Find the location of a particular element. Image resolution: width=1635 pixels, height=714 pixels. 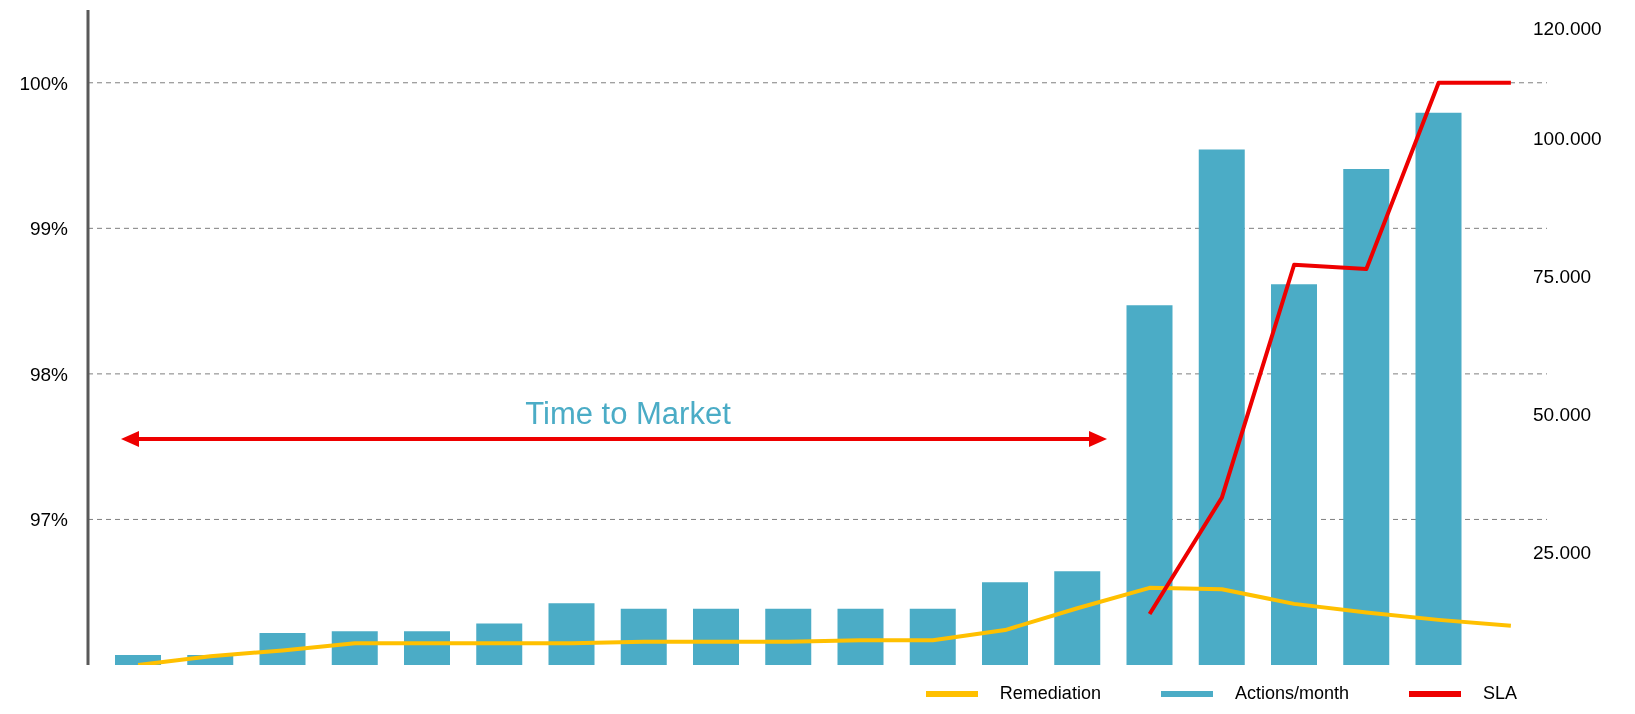

y2-tick-label: 25.000 is located at coordinates (1562, 553).